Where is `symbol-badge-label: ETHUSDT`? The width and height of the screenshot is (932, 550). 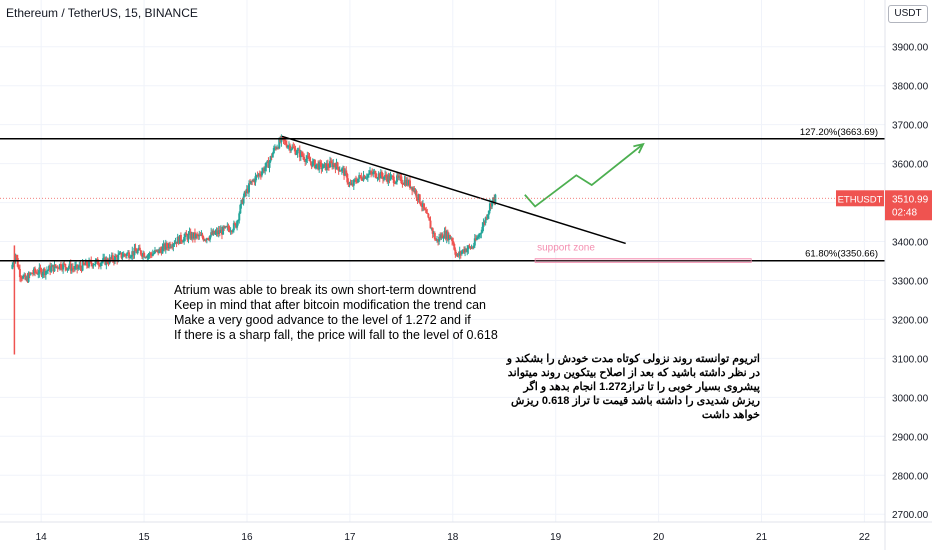 symbol-badge-label: ETHUSDT is located at coordinates (860, 199).